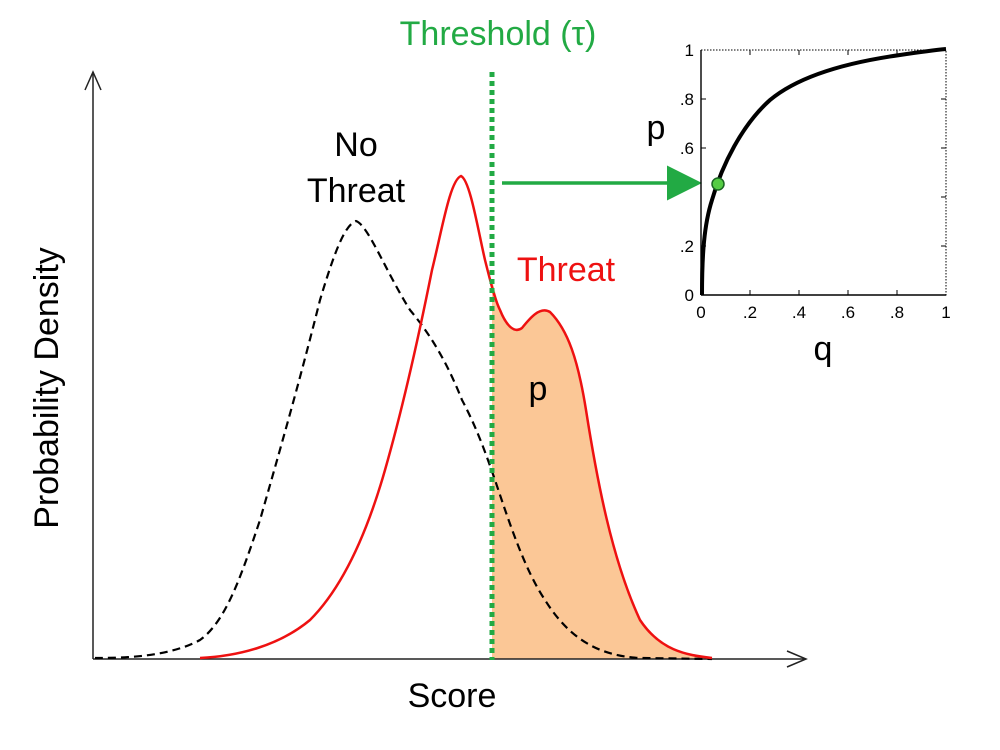 This screenshot has width=1000, height=750. I want to click on inset-frame, so click(823, 172).